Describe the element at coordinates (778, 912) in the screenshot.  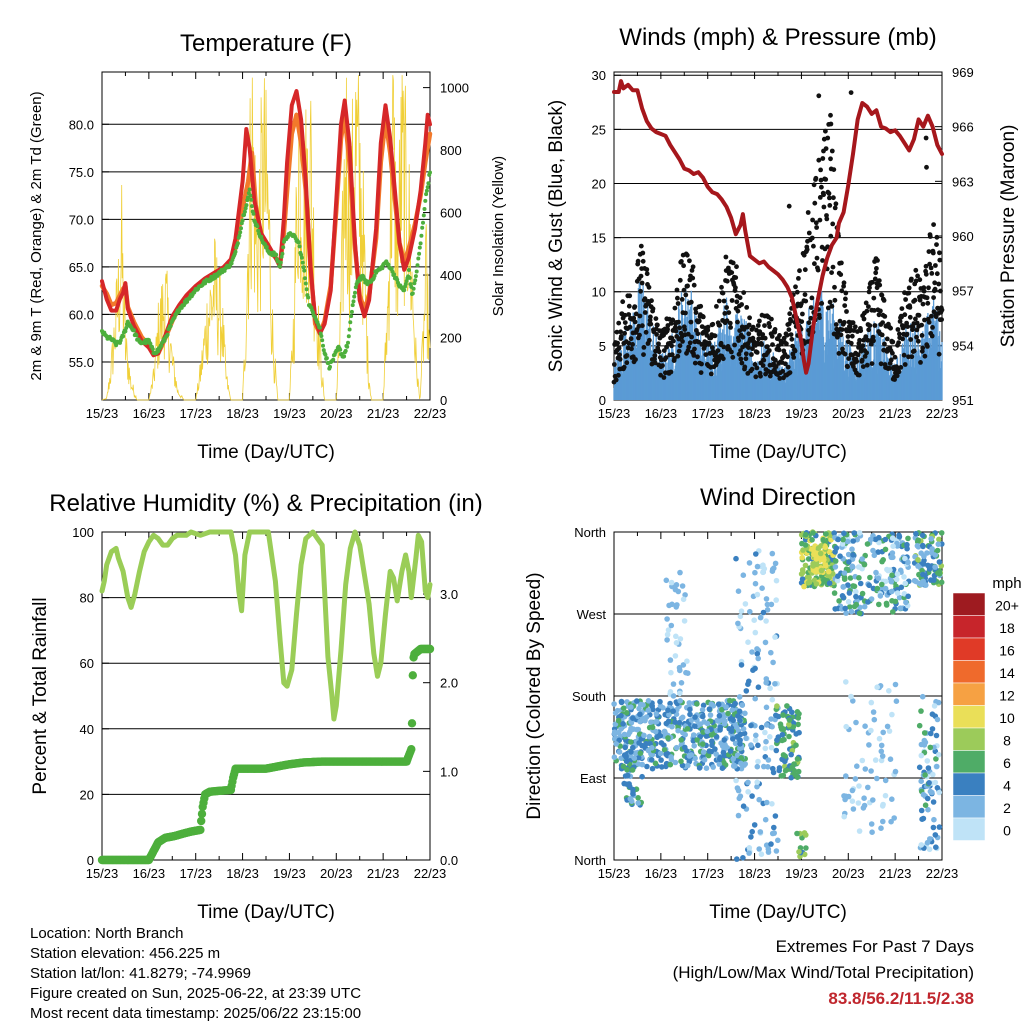
I see `direction-xlabel: Time (Day/UTC)` at that location.